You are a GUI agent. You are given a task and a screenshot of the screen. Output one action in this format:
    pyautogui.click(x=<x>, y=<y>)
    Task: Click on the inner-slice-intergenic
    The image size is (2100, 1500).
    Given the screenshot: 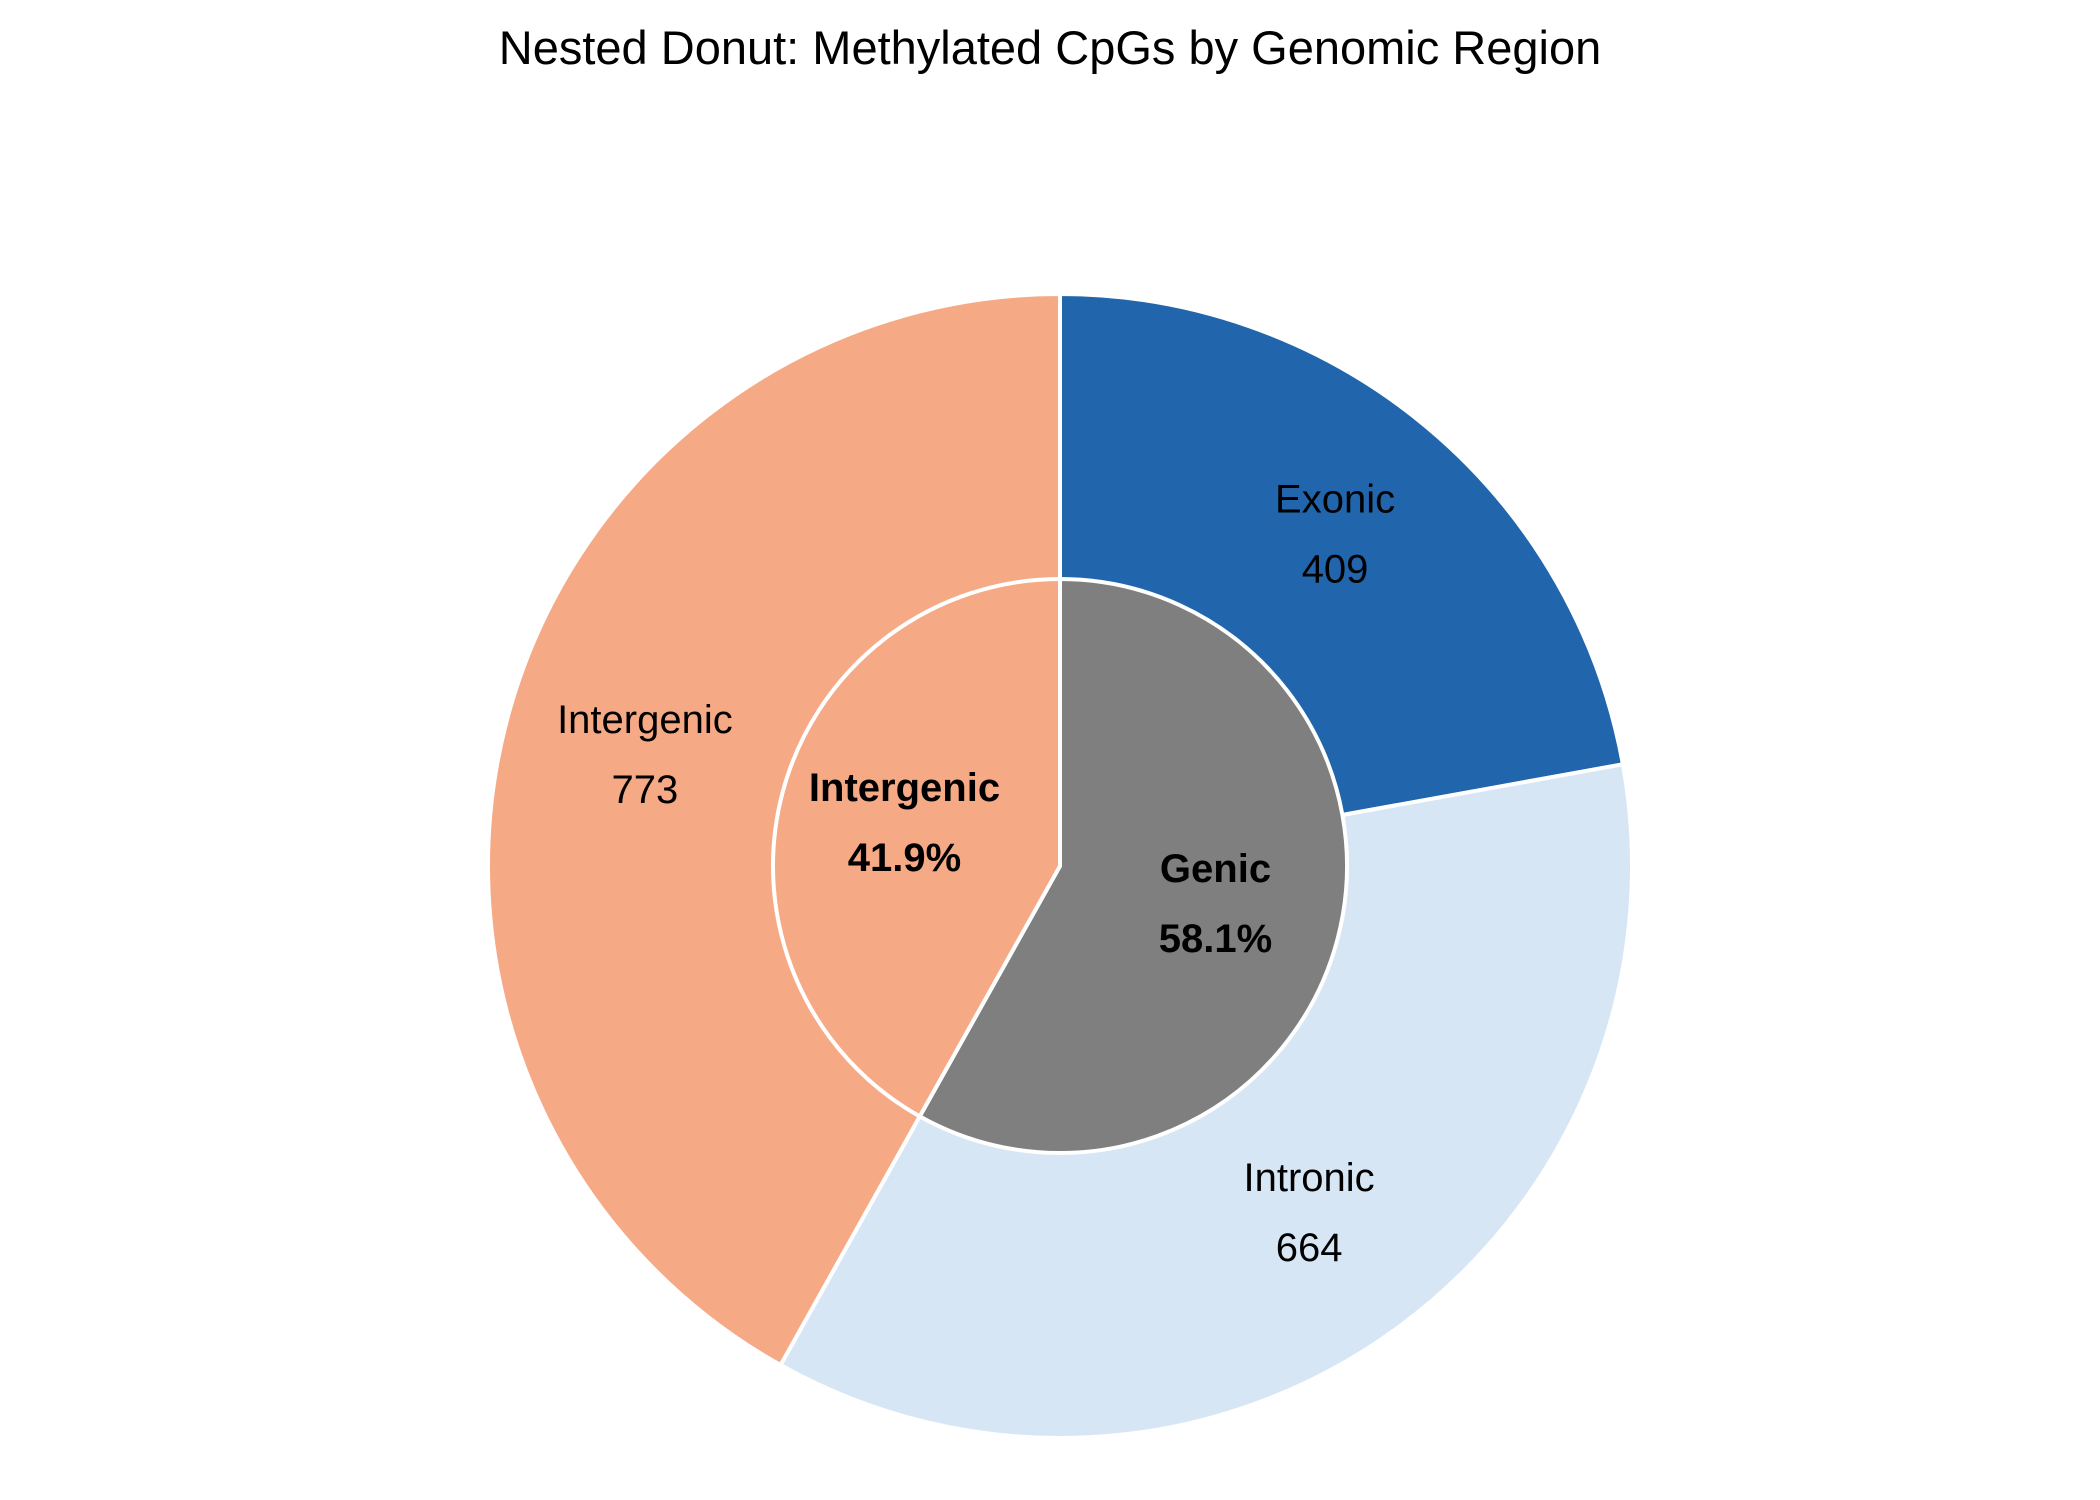 What is the action you would take?
    pyautogui.click(x=916, y=848)
    